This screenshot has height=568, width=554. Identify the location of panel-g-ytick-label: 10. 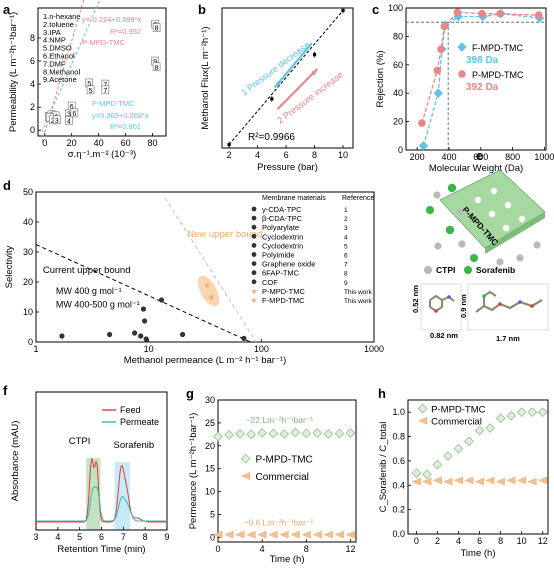
(210, 492).